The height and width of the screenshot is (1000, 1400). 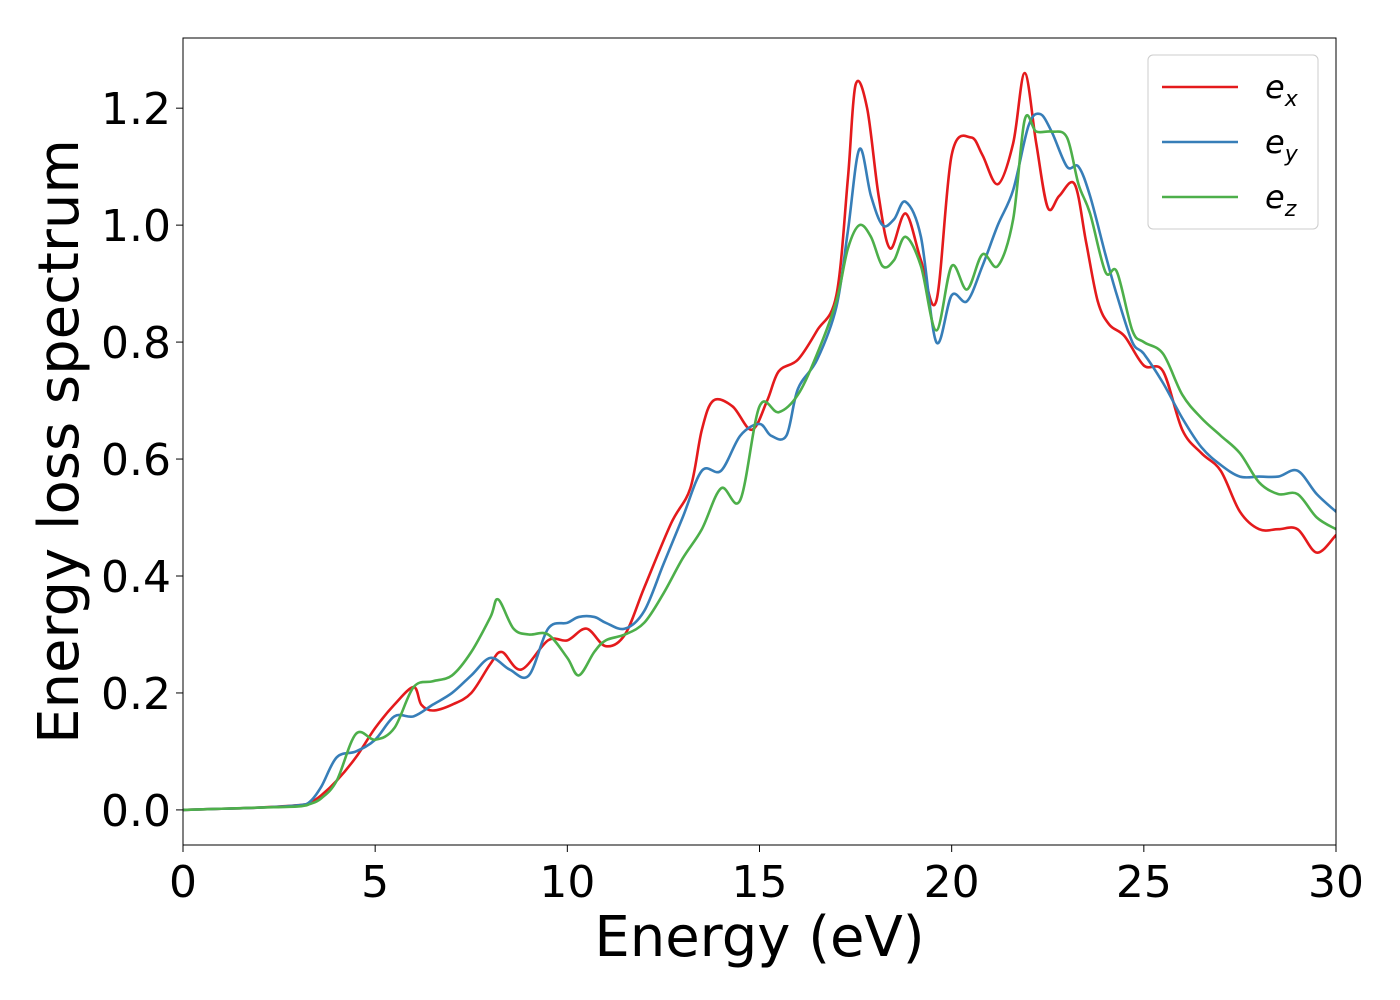 What do you see at coordinates (136, 811) in the screenshot?
I see `y-tick-label: 0.0` at bounding box center [136, 811].